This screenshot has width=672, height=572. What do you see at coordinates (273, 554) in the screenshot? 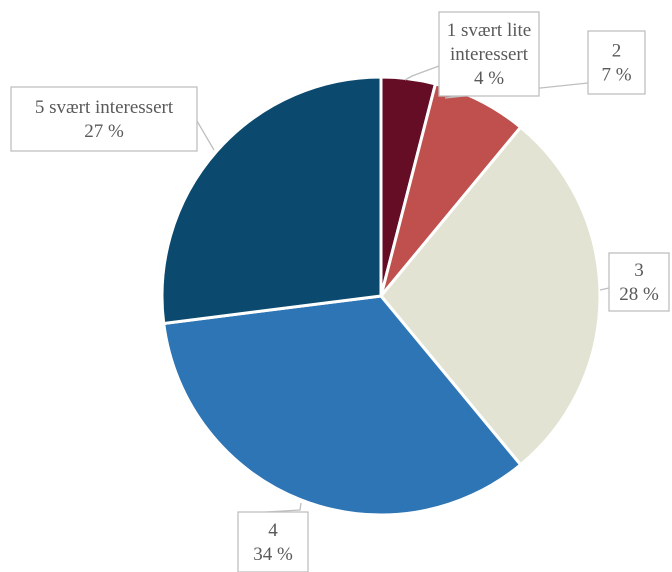
I see `data-label-4-line-2: 34 %` at bounding box center [273, 554].